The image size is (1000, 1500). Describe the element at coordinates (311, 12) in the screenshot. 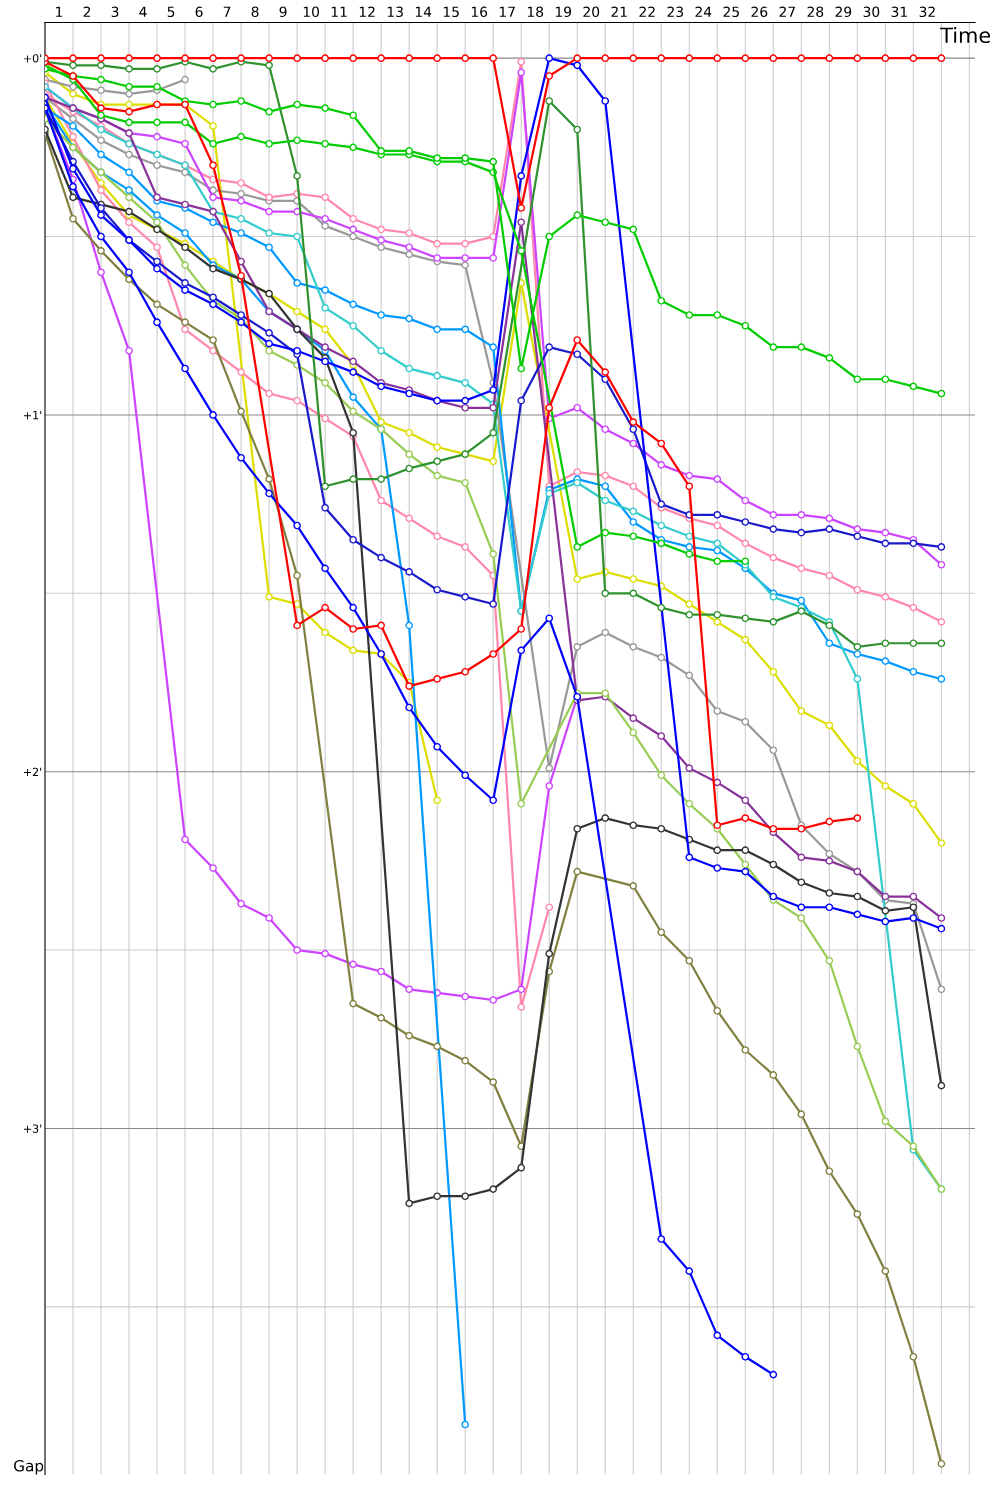

I see `x-tick-label: 10` at that location.